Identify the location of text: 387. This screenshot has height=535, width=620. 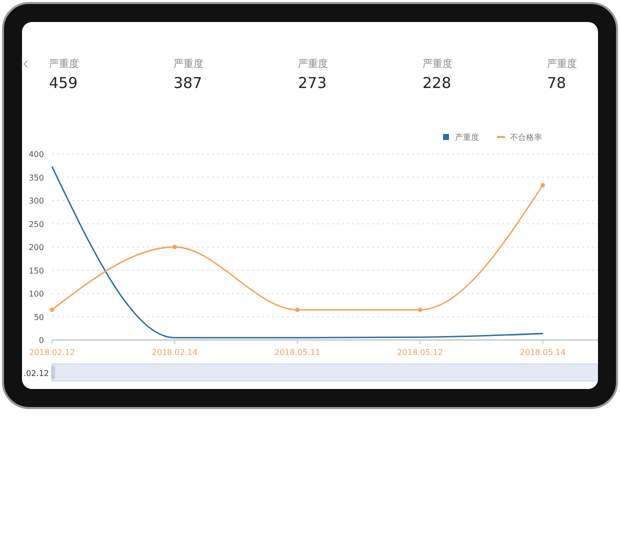
(188, 83).